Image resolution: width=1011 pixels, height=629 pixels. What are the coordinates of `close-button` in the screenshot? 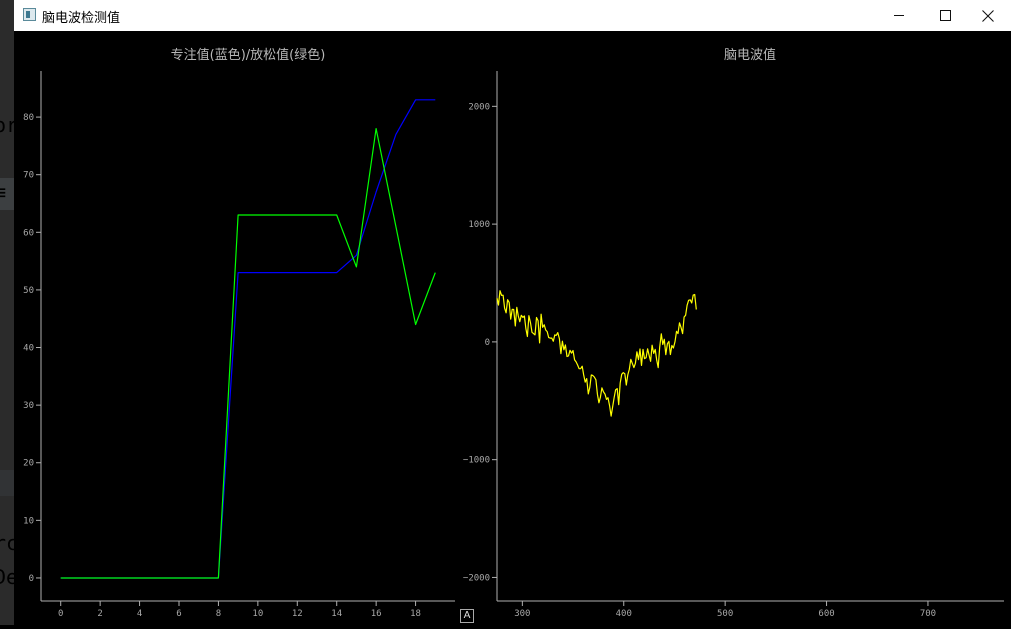 It's located at (988, 15).